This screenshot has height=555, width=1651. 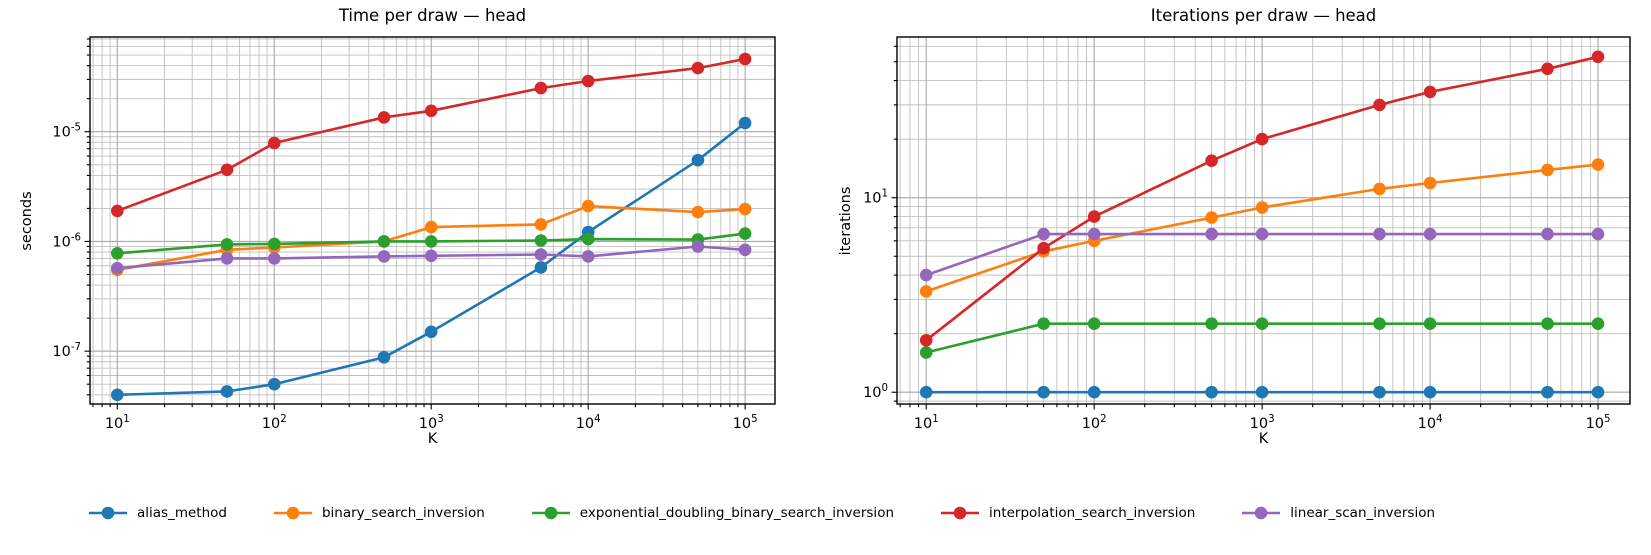 What do you see at coordinates (846, 220) in the screenshot?
I see `y-axis-label: iterations` at bounding box center [846, 220].